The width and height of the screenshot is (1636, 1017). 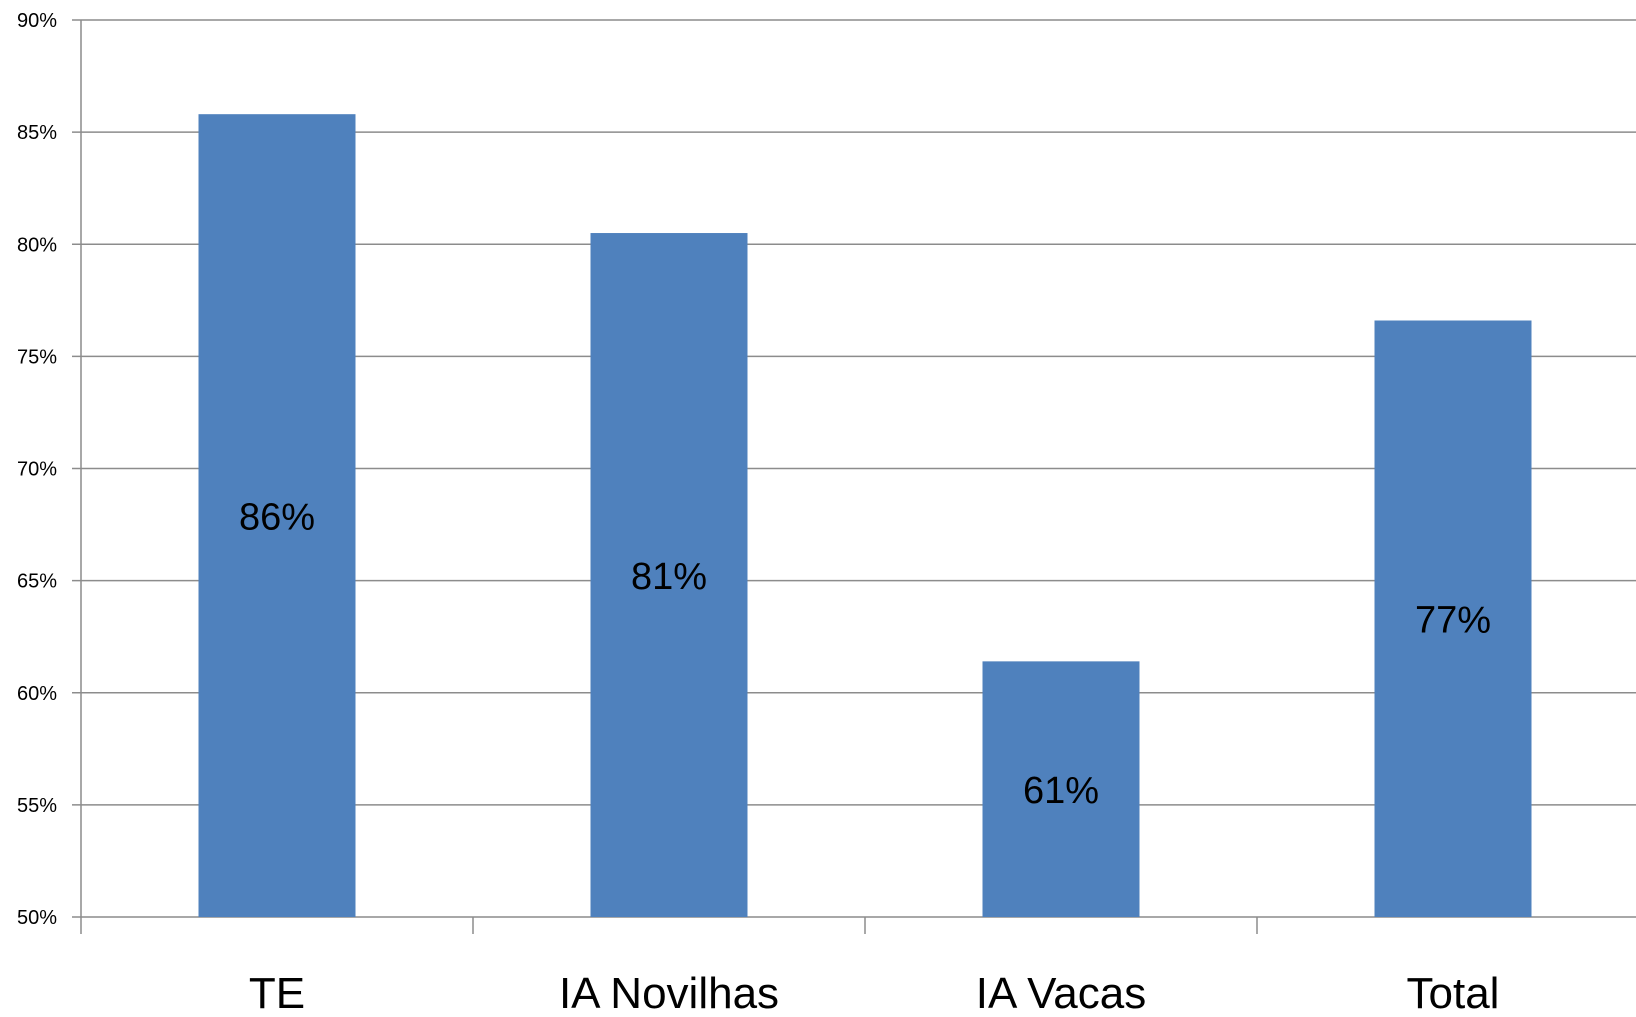 I want to click on category-label: IA Vacas, so click(x=1061, y=993).